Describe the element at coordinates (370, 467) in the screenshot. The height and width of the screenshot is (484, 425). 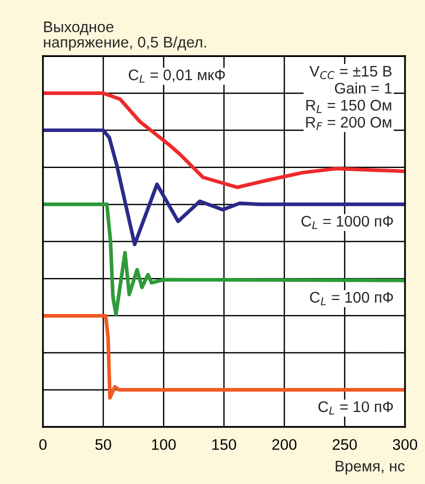
I see `x-axis-title: Время, нс` at that location.